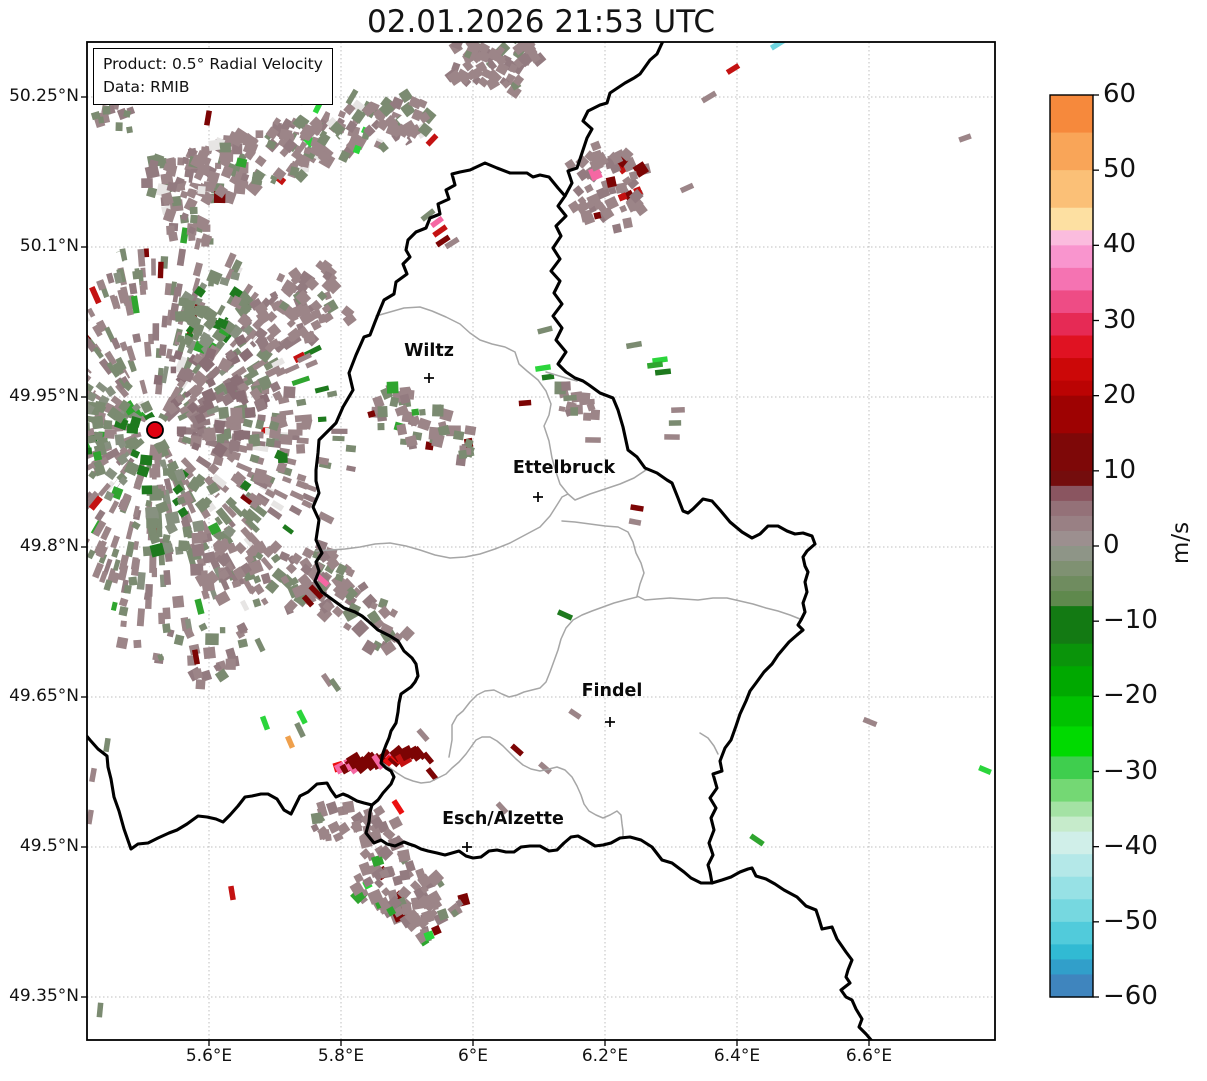 The height and width of the screenshot is (1081, 1207). I want to click on y-tick-label: 49.65°N, so click(44, 696).